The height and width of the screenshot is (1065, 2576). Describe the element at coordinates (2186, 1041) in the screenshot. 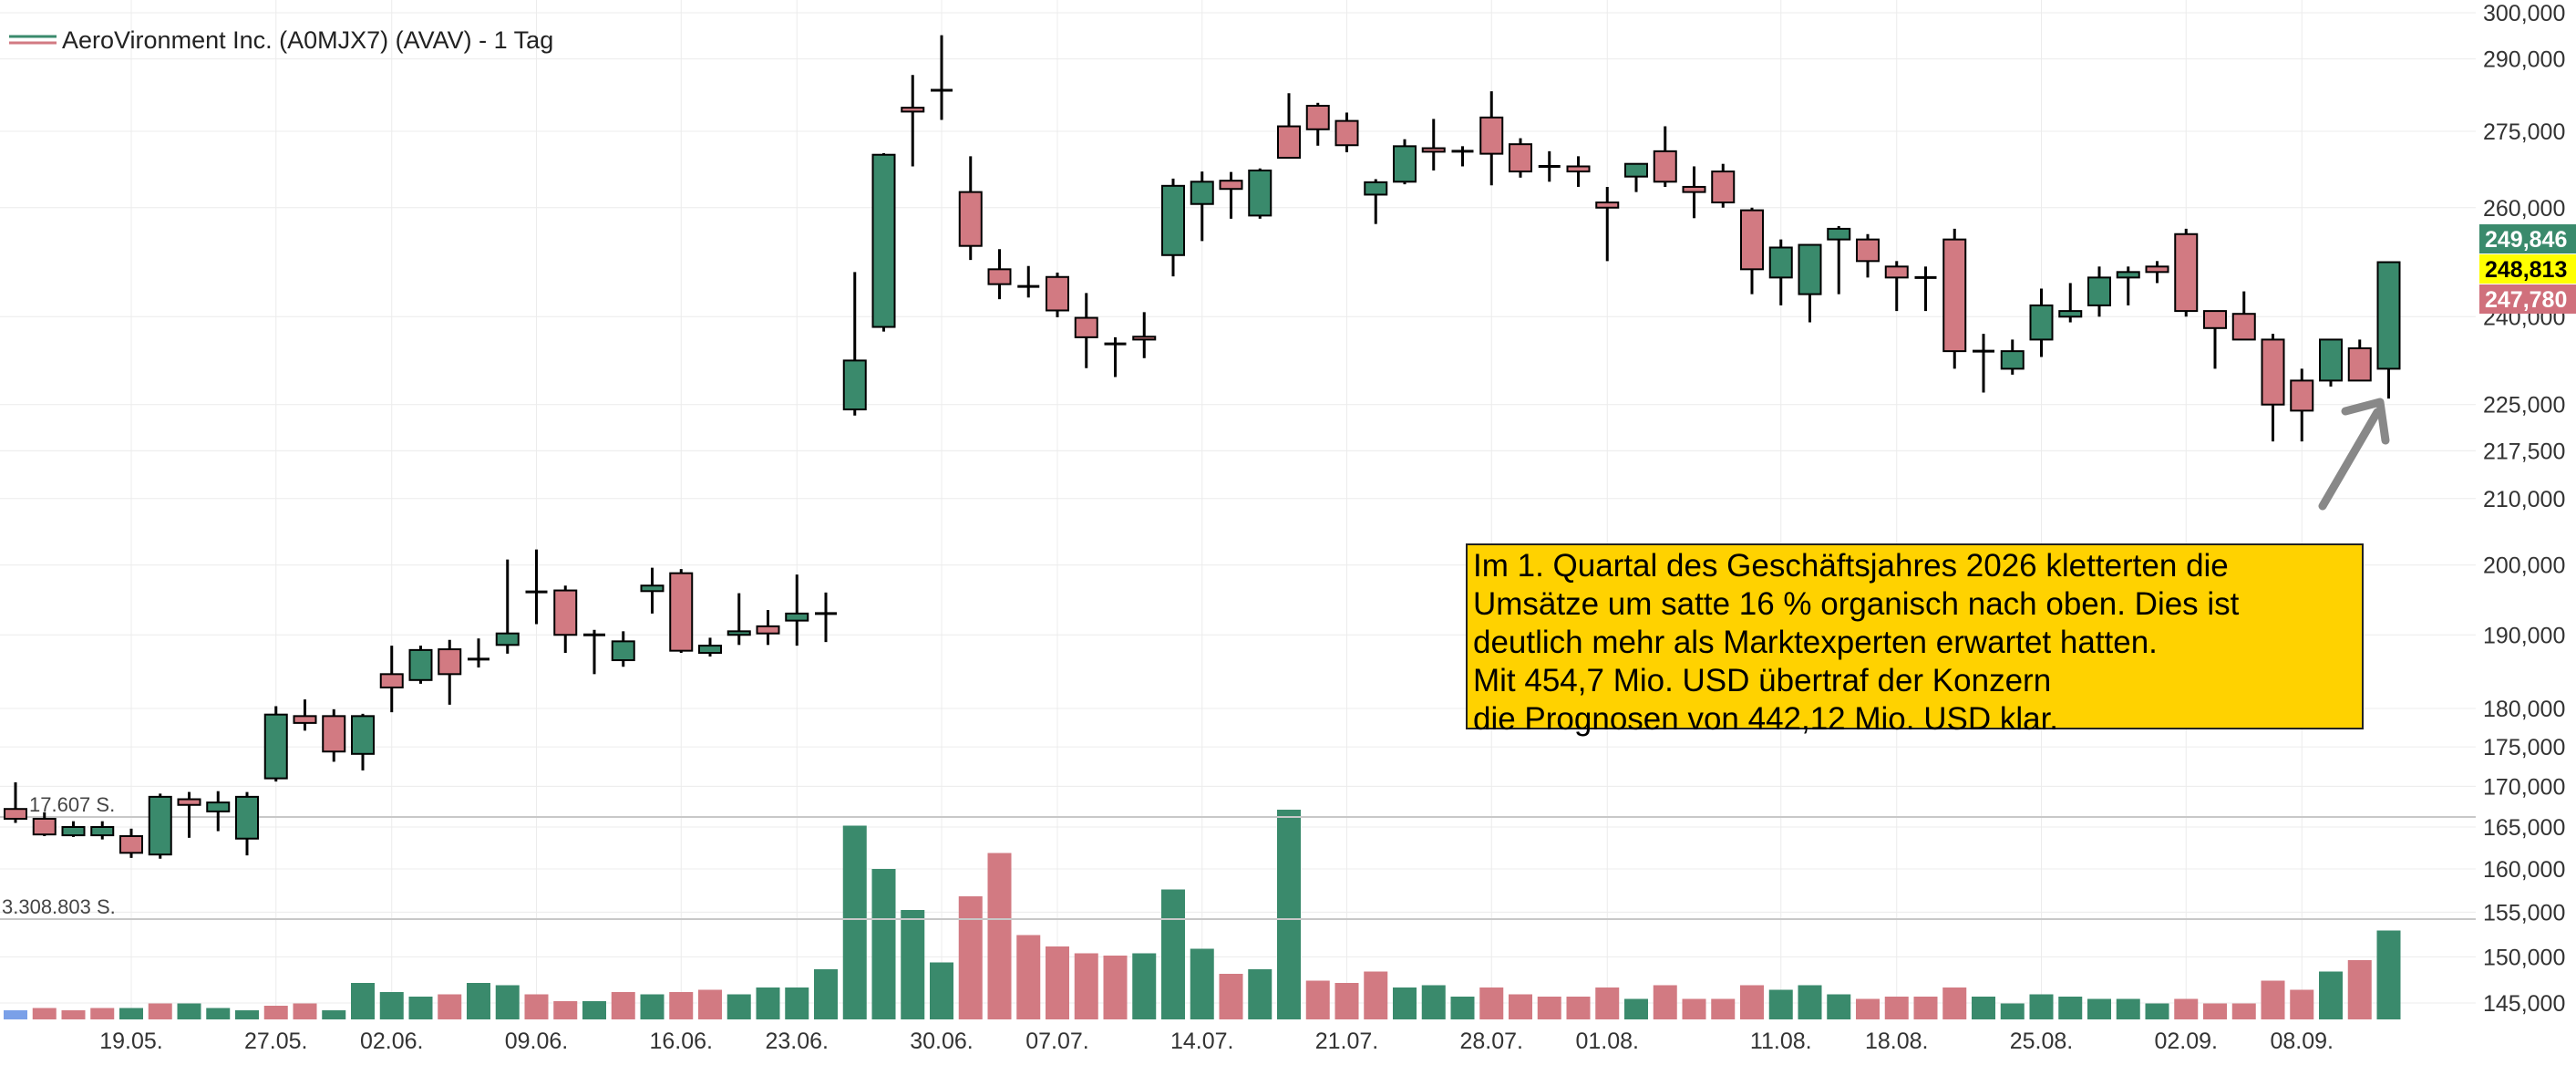

I see `x-tick-label: 02.09.` at that location.